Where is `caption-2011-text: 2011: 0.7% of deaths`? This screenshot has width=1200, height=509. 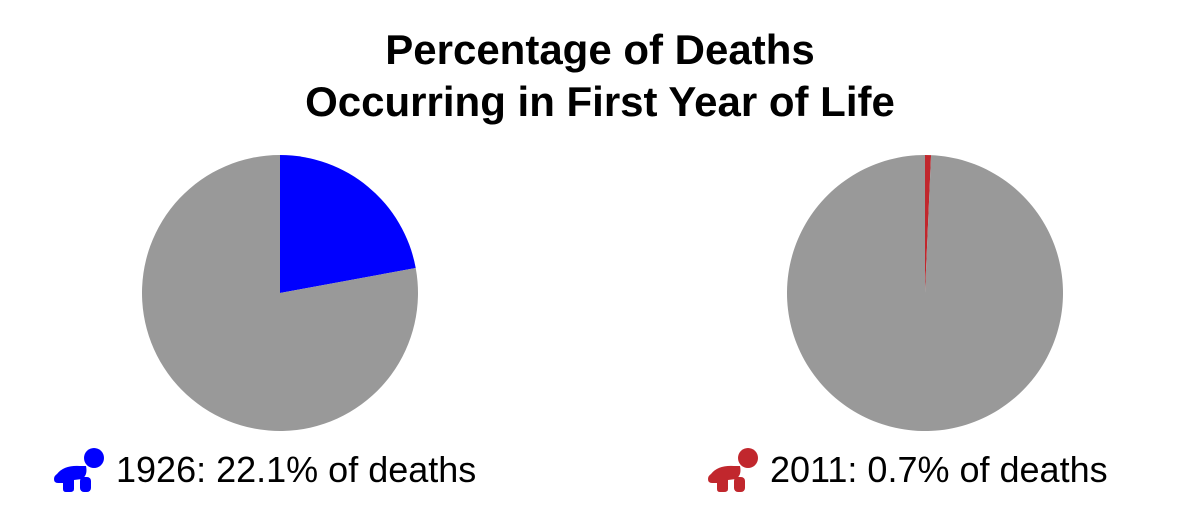
caption-2011-text: 2011: 0.7% of deaths is located at coordinates (939, 469).